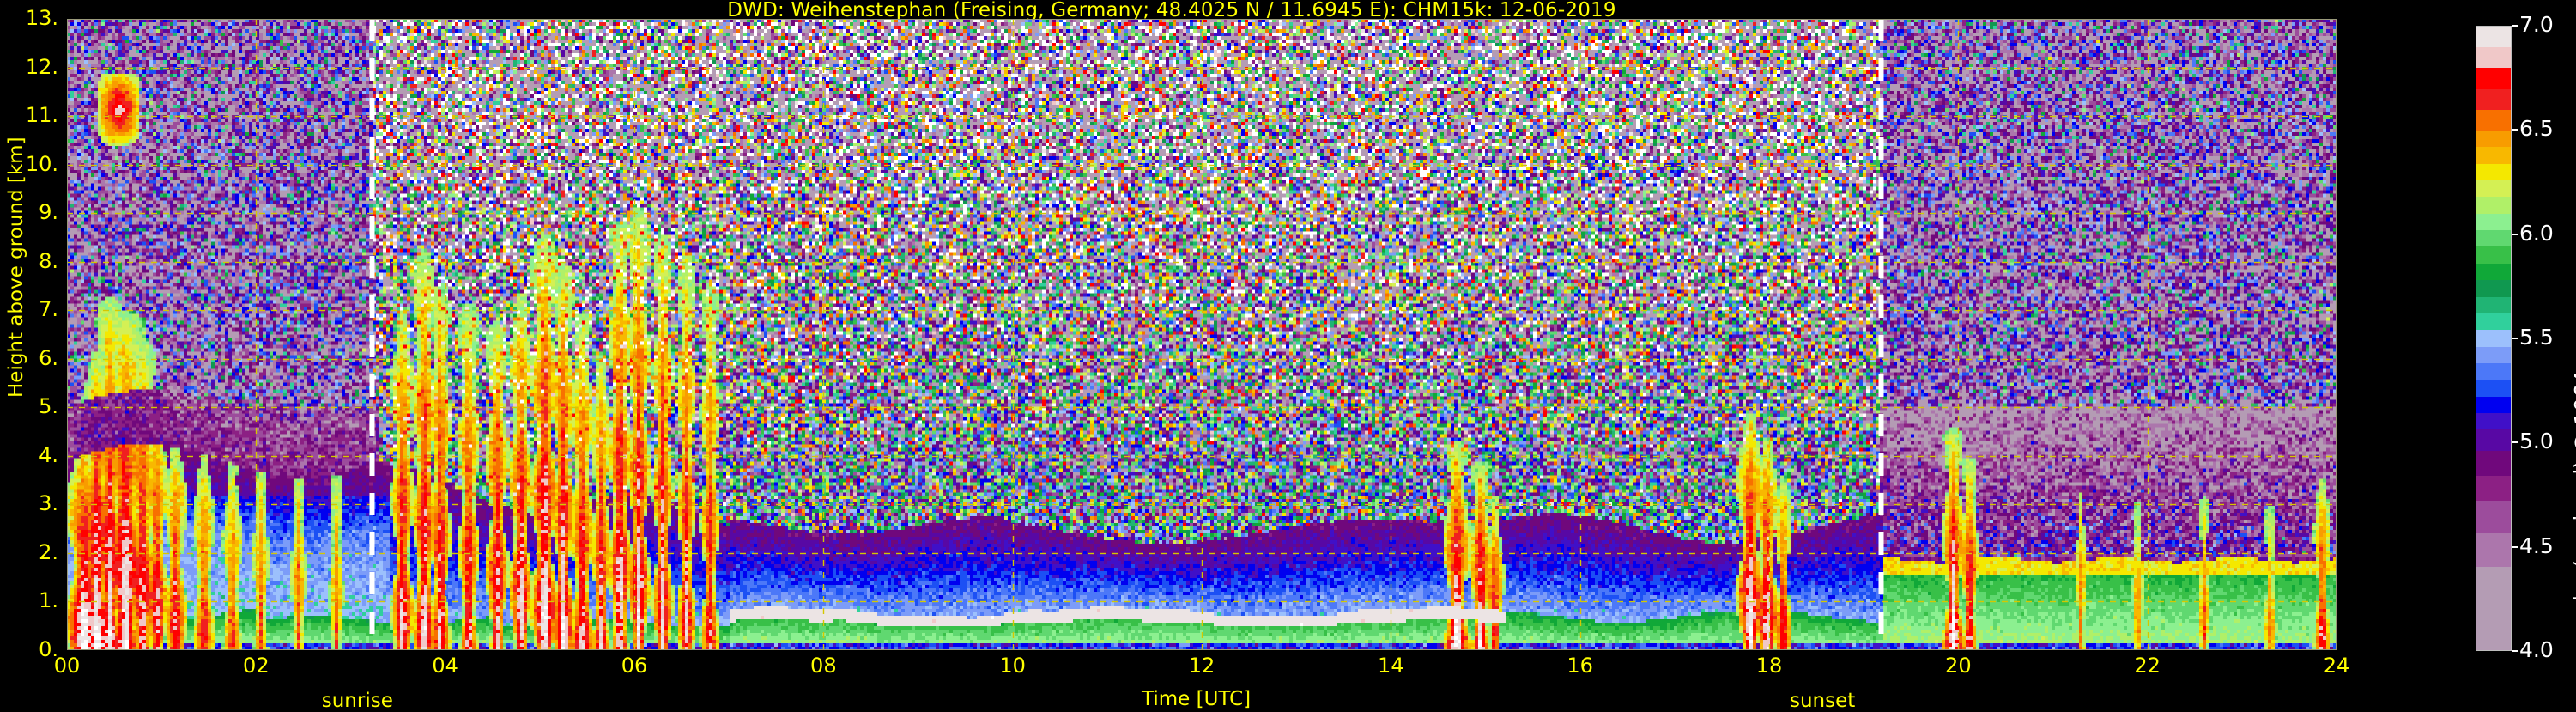  What do you see at coordinates (48, 358) in the screenshot?
I see `y-tick-6: 6.` at bounding box center [48, 358].